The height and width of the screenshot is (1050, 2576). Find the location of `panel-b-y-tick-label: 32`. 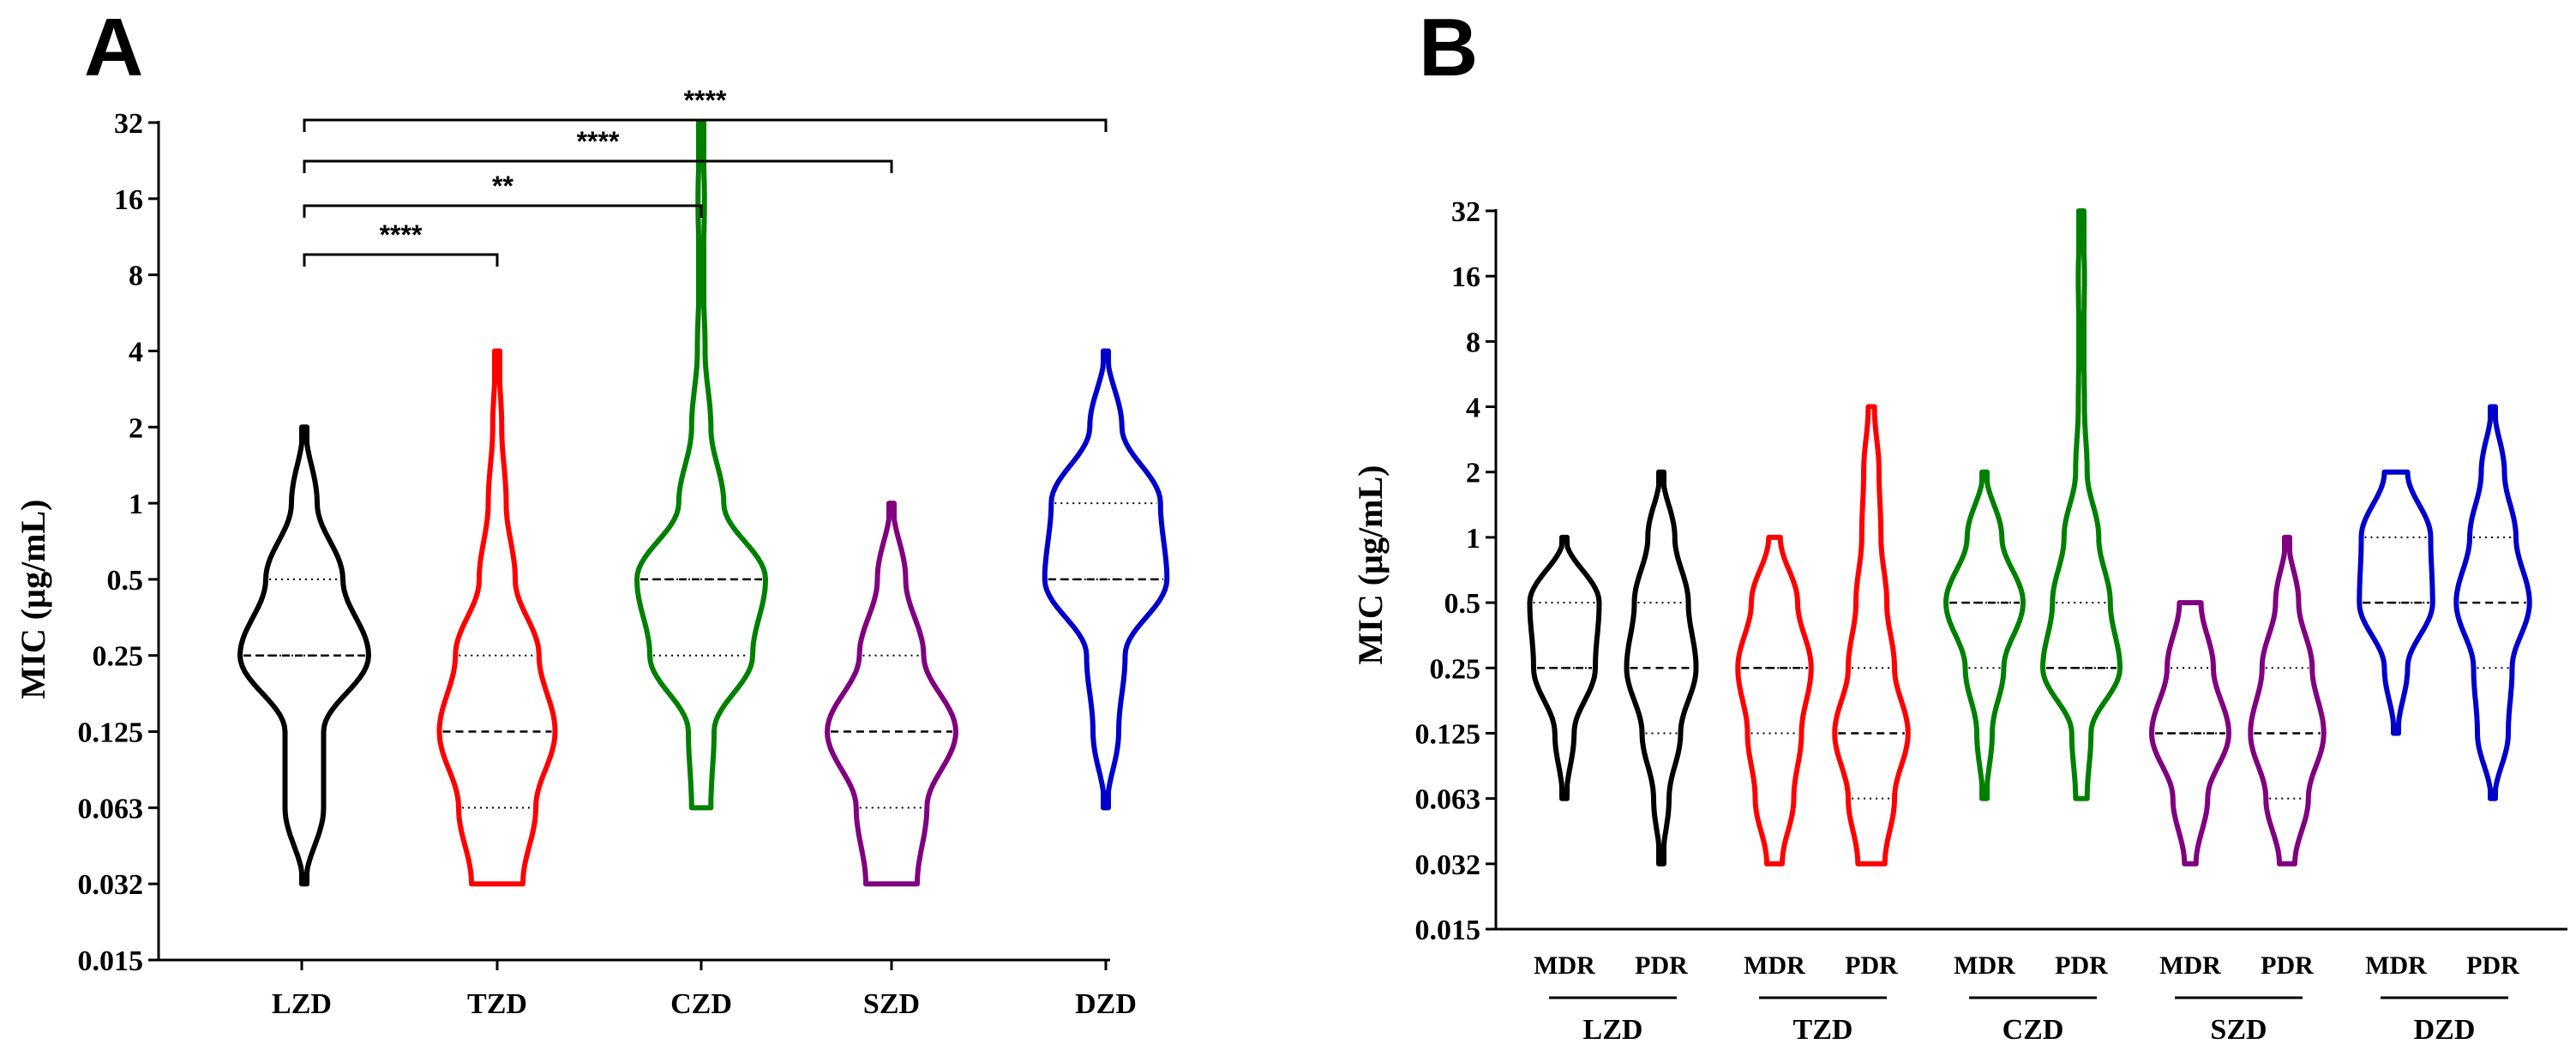

panel-b-y-tick-label: 32 is located at coordinates (1465, 212).